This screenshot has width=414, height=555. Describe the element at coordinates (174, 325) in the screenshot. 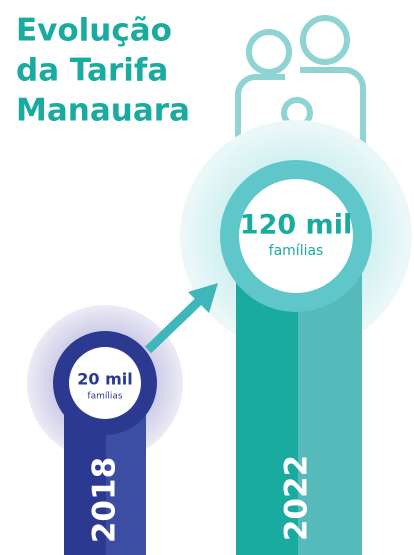

I see `arrow-shaft` at that location.